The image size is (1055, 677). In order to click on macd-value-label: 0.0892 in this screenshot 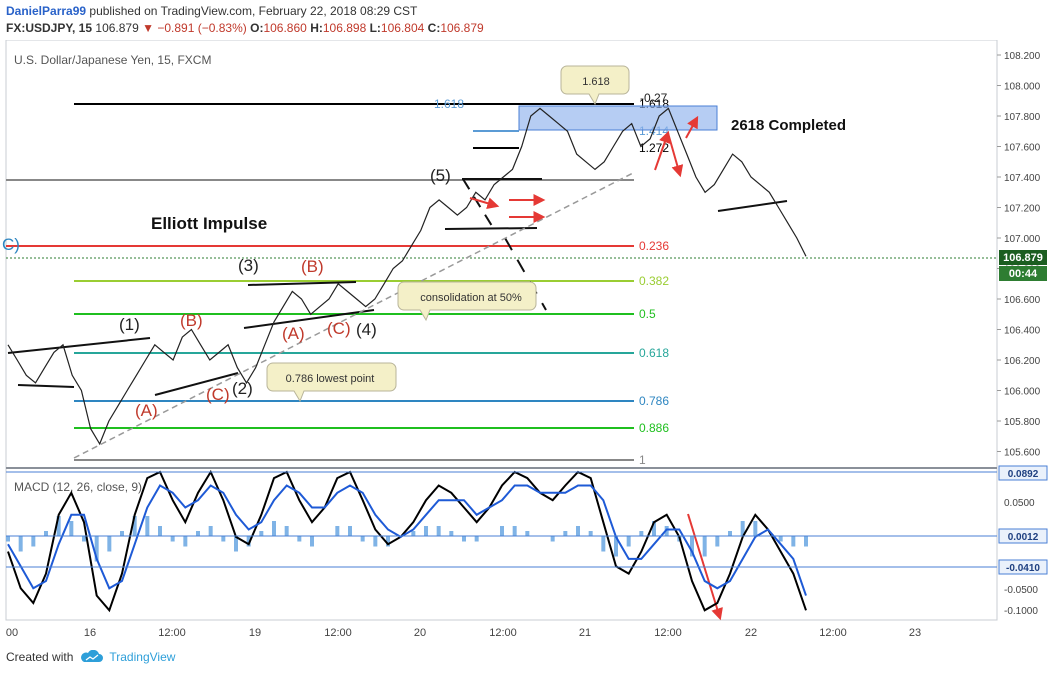, I will do `click(1023, 474)`.